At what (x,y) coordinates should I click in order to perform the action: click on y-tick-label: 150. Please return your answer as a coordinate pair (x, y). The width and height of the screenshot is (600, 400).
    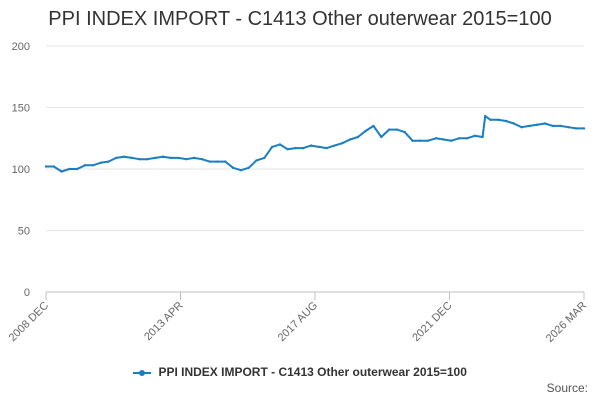
    Looking at the image, I should click on (21, 109).